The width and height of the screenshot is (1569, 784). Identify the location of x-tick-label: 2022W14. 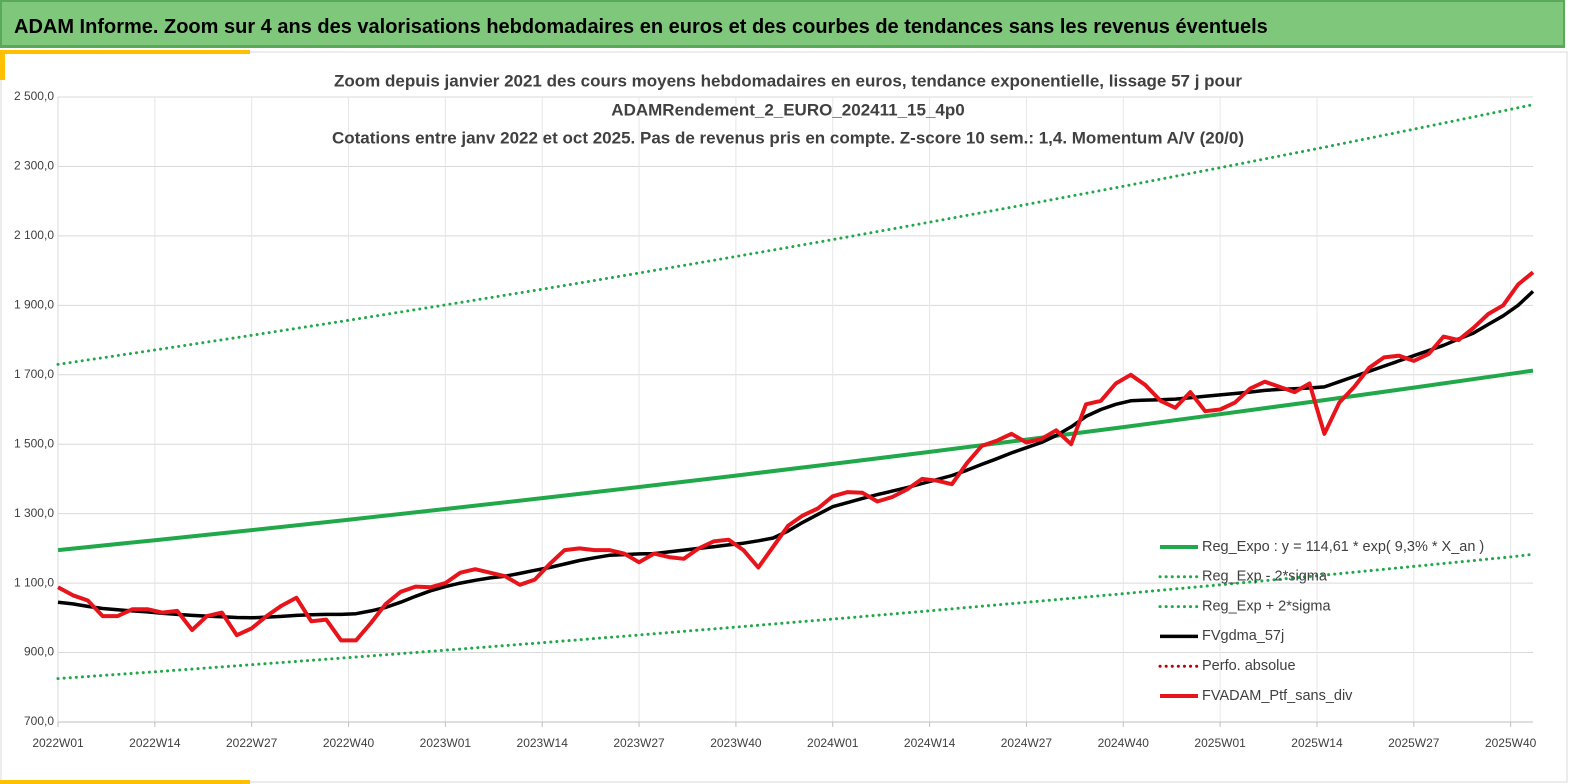
(155, 743).